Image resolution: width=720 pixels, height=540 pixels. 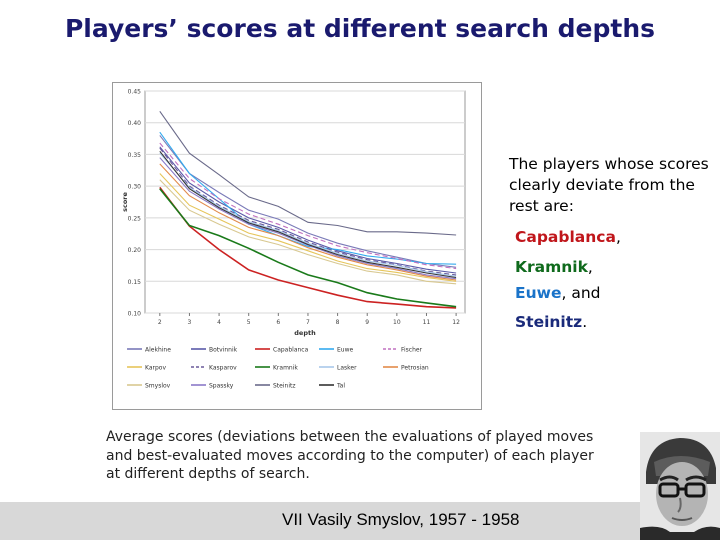 I want to click on highlight-capablanca: Capablanca,, so click(x=568, y=237).